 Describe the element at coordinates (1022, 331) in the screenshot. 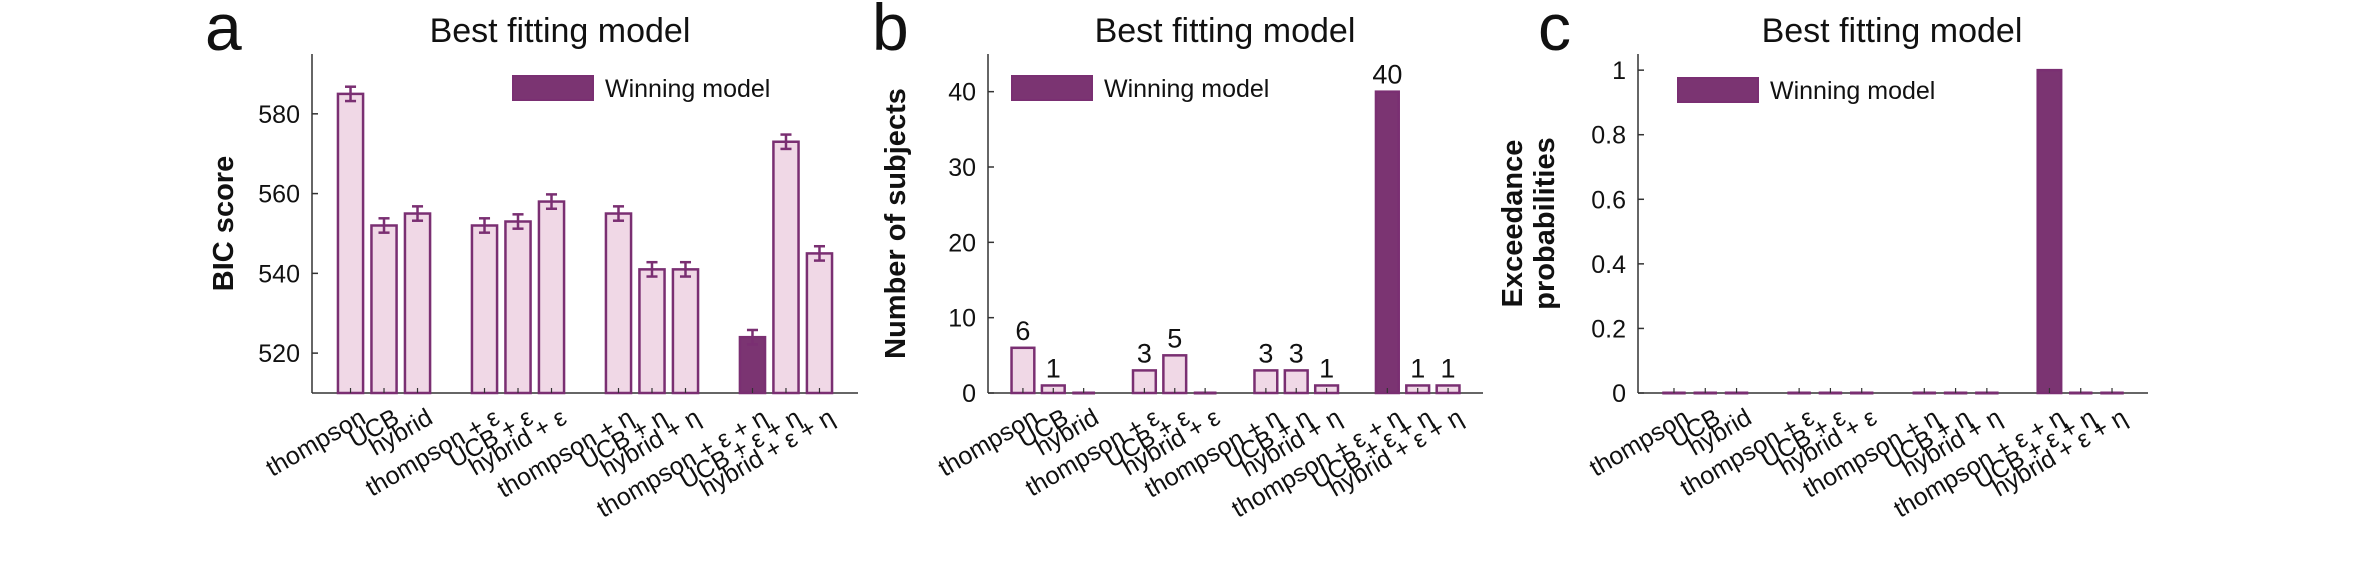

I see `data-label: 6` at that location.